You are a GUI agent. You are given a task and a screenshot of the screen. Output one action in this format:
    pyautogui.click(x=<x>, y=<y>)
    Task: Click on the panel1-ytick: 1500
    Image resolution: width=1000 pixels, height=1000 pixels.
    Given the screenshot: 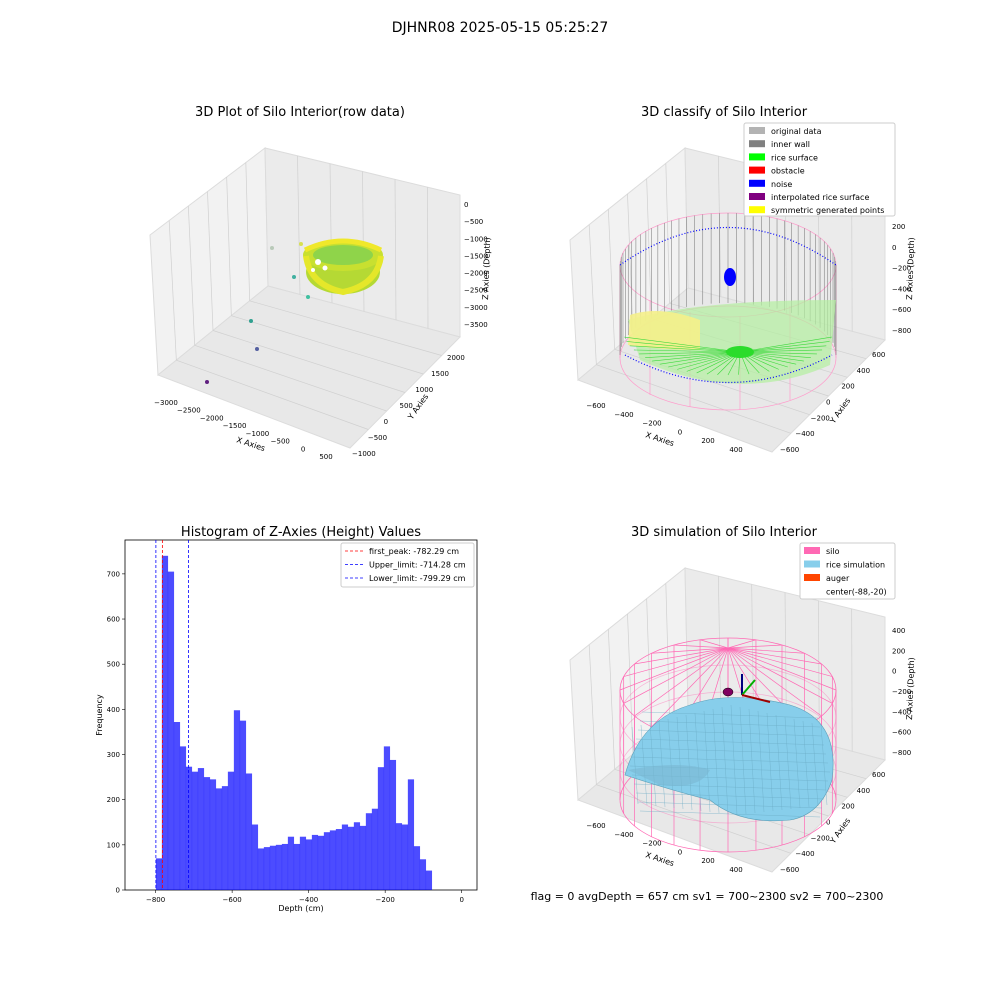 What is the action you would take?
    pyautogui.click(x=440, y=374)
    